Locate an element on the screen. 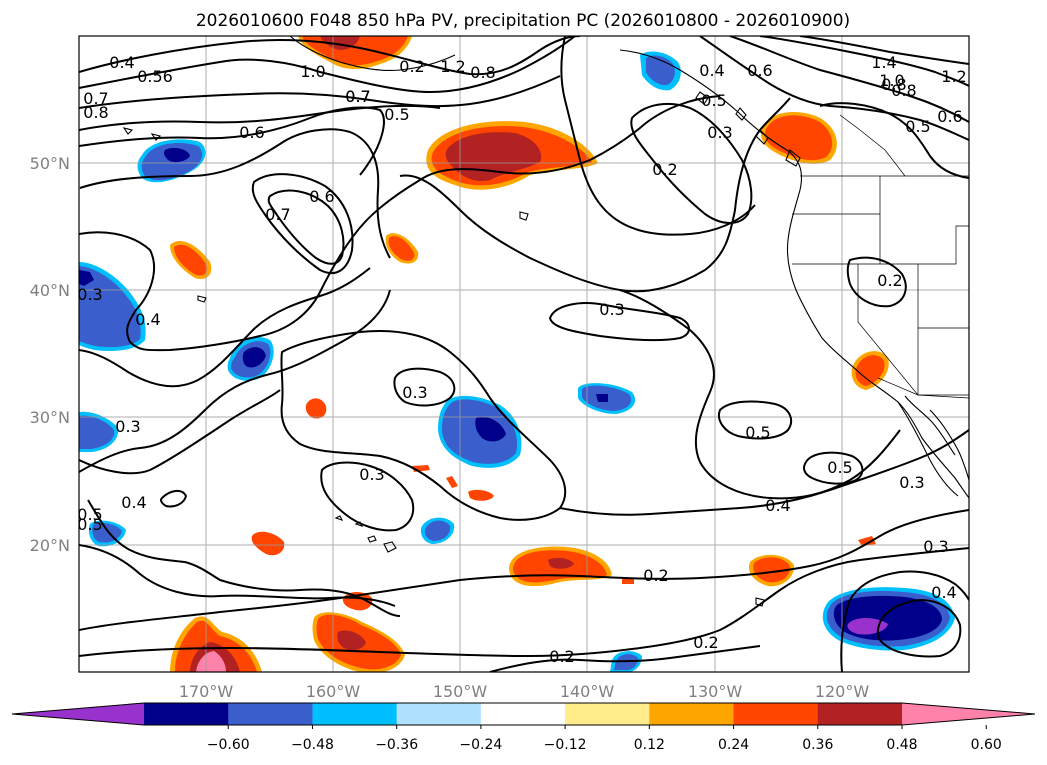  colorbar-tick-label: 0.24 is located at coordinates (733, 745).